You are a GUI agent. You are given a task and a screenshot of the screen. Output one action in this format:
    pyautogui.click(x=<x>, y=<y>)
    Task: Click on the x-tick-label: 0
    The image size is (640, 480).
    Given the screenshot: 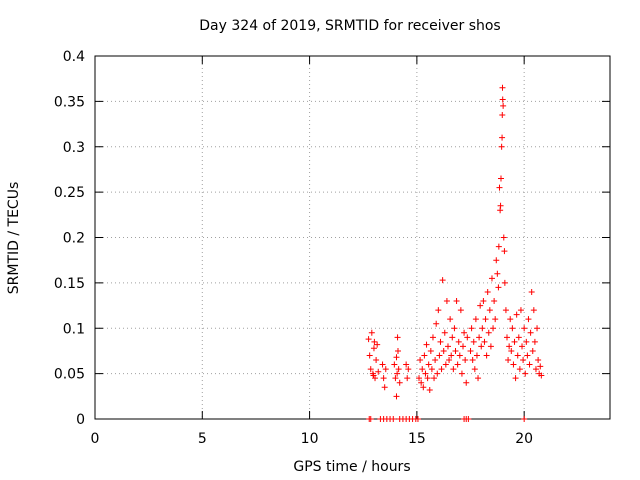 What is the action you would take?
    pyautogui.click(x=95, y=439)
    